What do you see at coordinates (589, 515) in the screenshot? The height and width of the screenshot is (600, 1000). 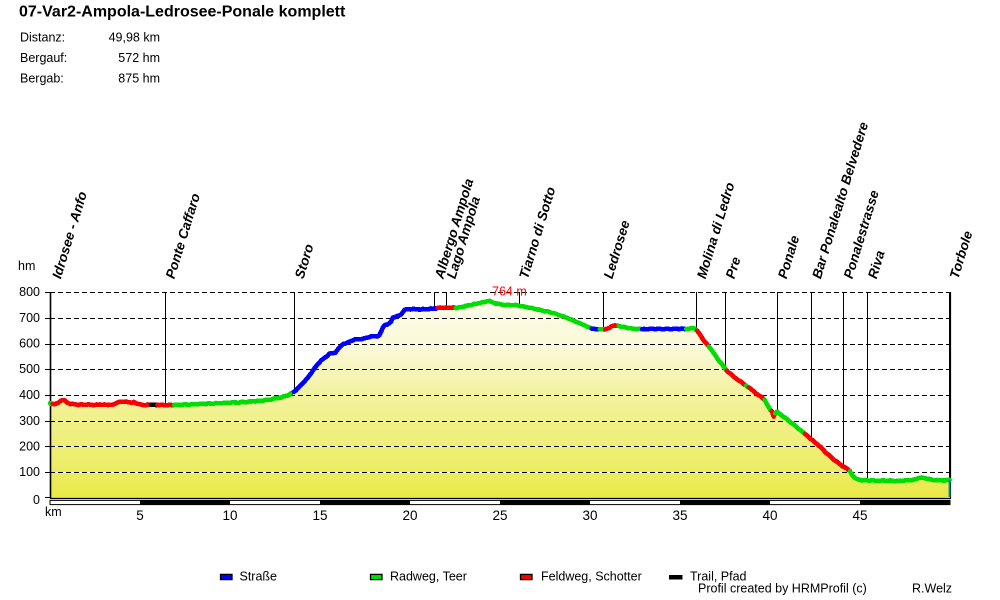 I see `svg-text: 30` at bounding box center [589, 515].